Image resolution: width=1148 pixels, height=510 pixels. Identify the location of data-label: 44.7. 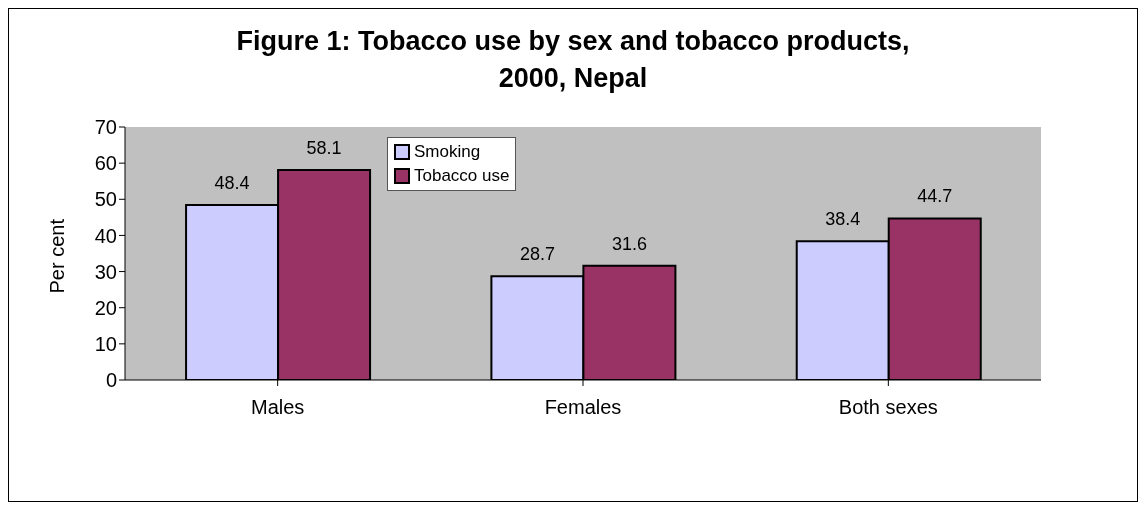
(935, 196).